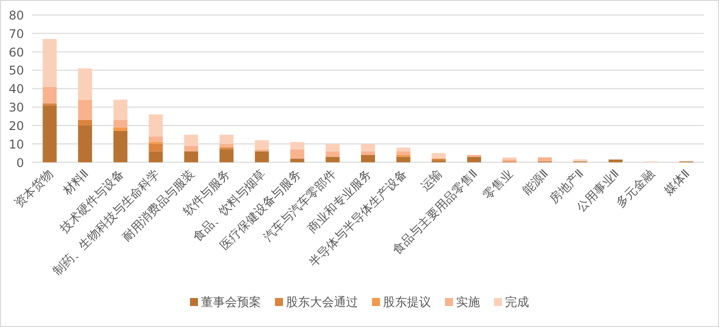  Describe the element at coordinates (16, 71) in the screenshot. I see `y-tick-label: 50` at that location.